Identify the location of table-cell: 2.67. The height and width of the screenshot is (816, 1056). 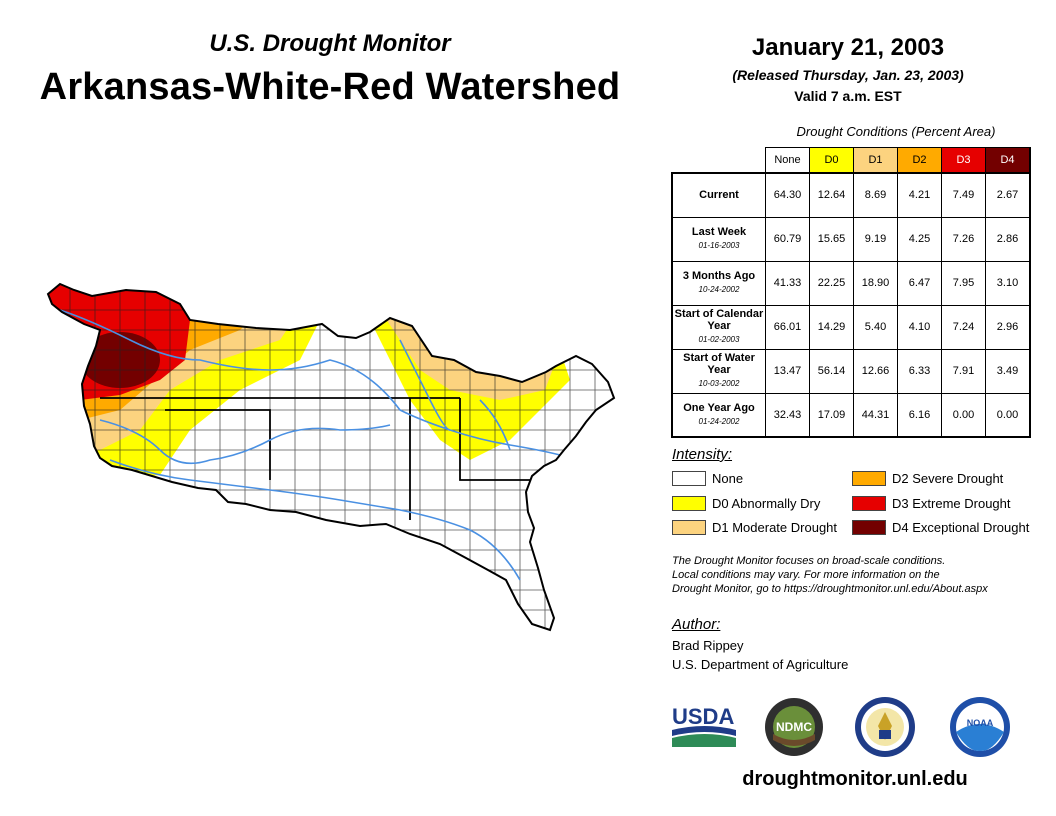
(1008, 195).